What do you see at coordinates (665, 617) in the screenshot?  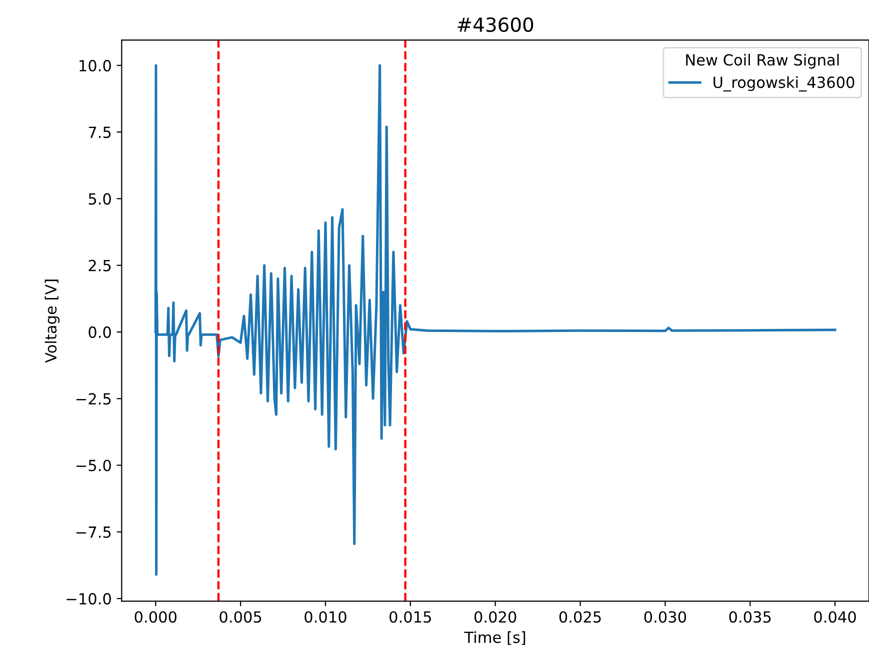 I see `x-tick-label: 0.030` at bounding box center [665, 617].